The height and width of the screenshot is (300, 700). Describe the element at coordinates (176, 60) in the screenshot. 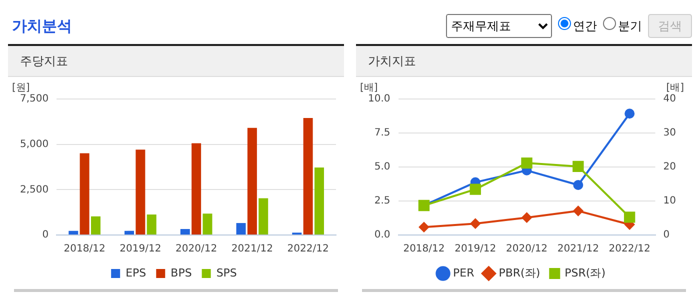

I see `chart-title: 주당지표` at that location.